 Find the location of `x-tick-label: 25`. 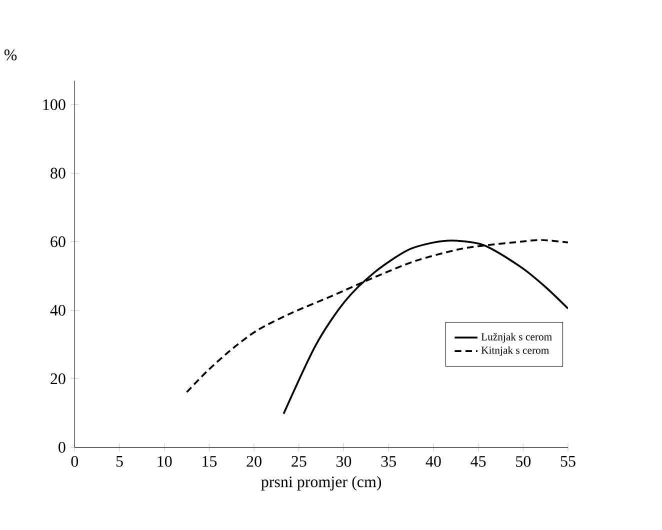

x-tick-label: 25 is located at coordinates (299, 461).